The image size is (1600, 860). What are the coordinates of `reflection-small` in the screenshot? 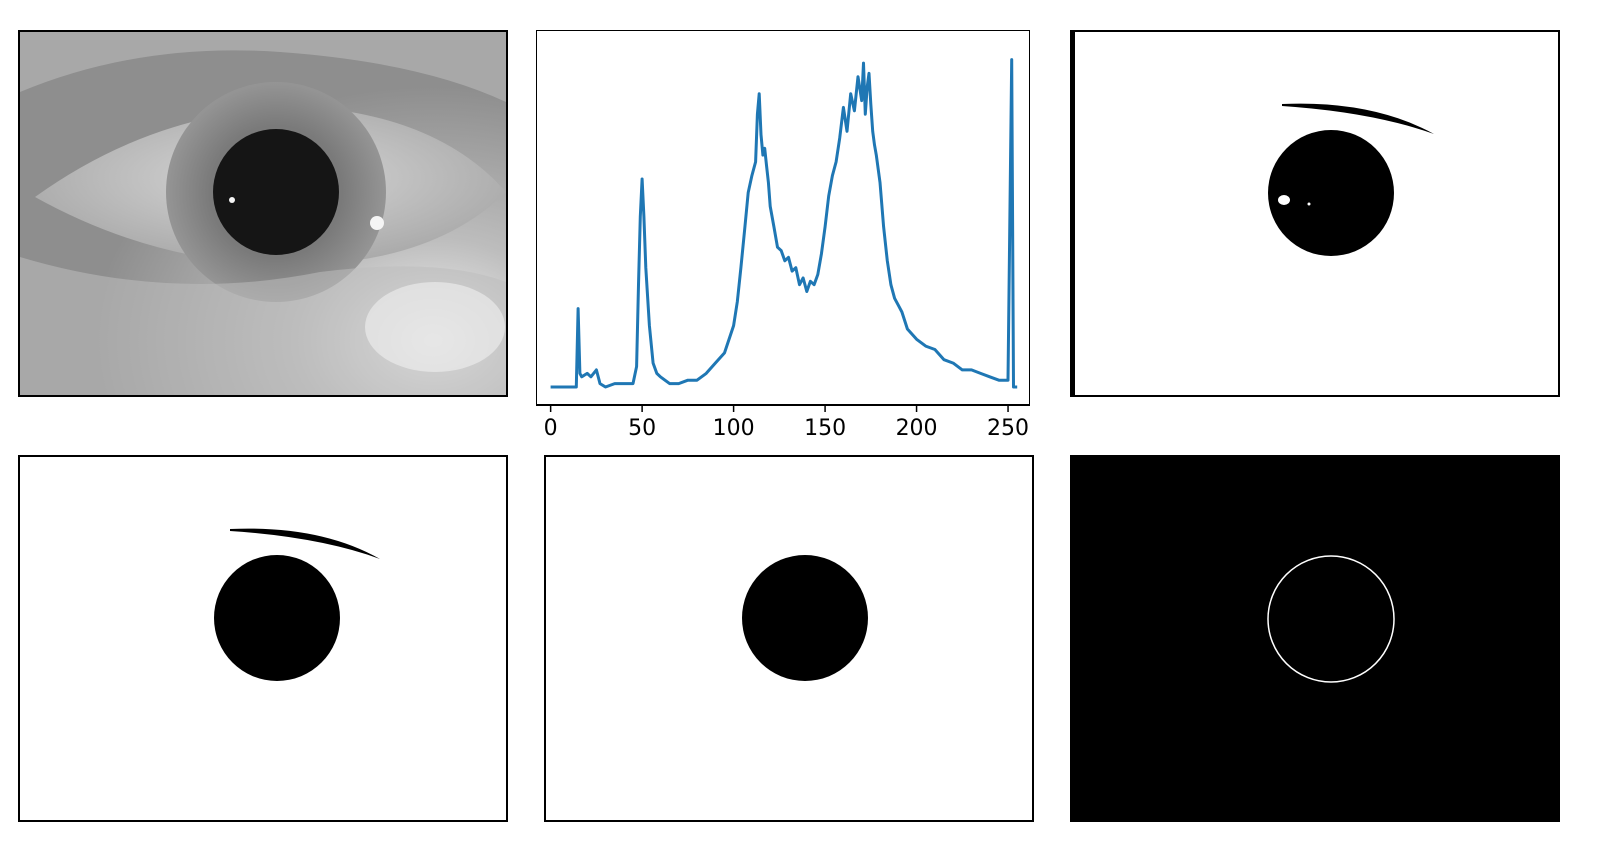 It's located at (232, 200).